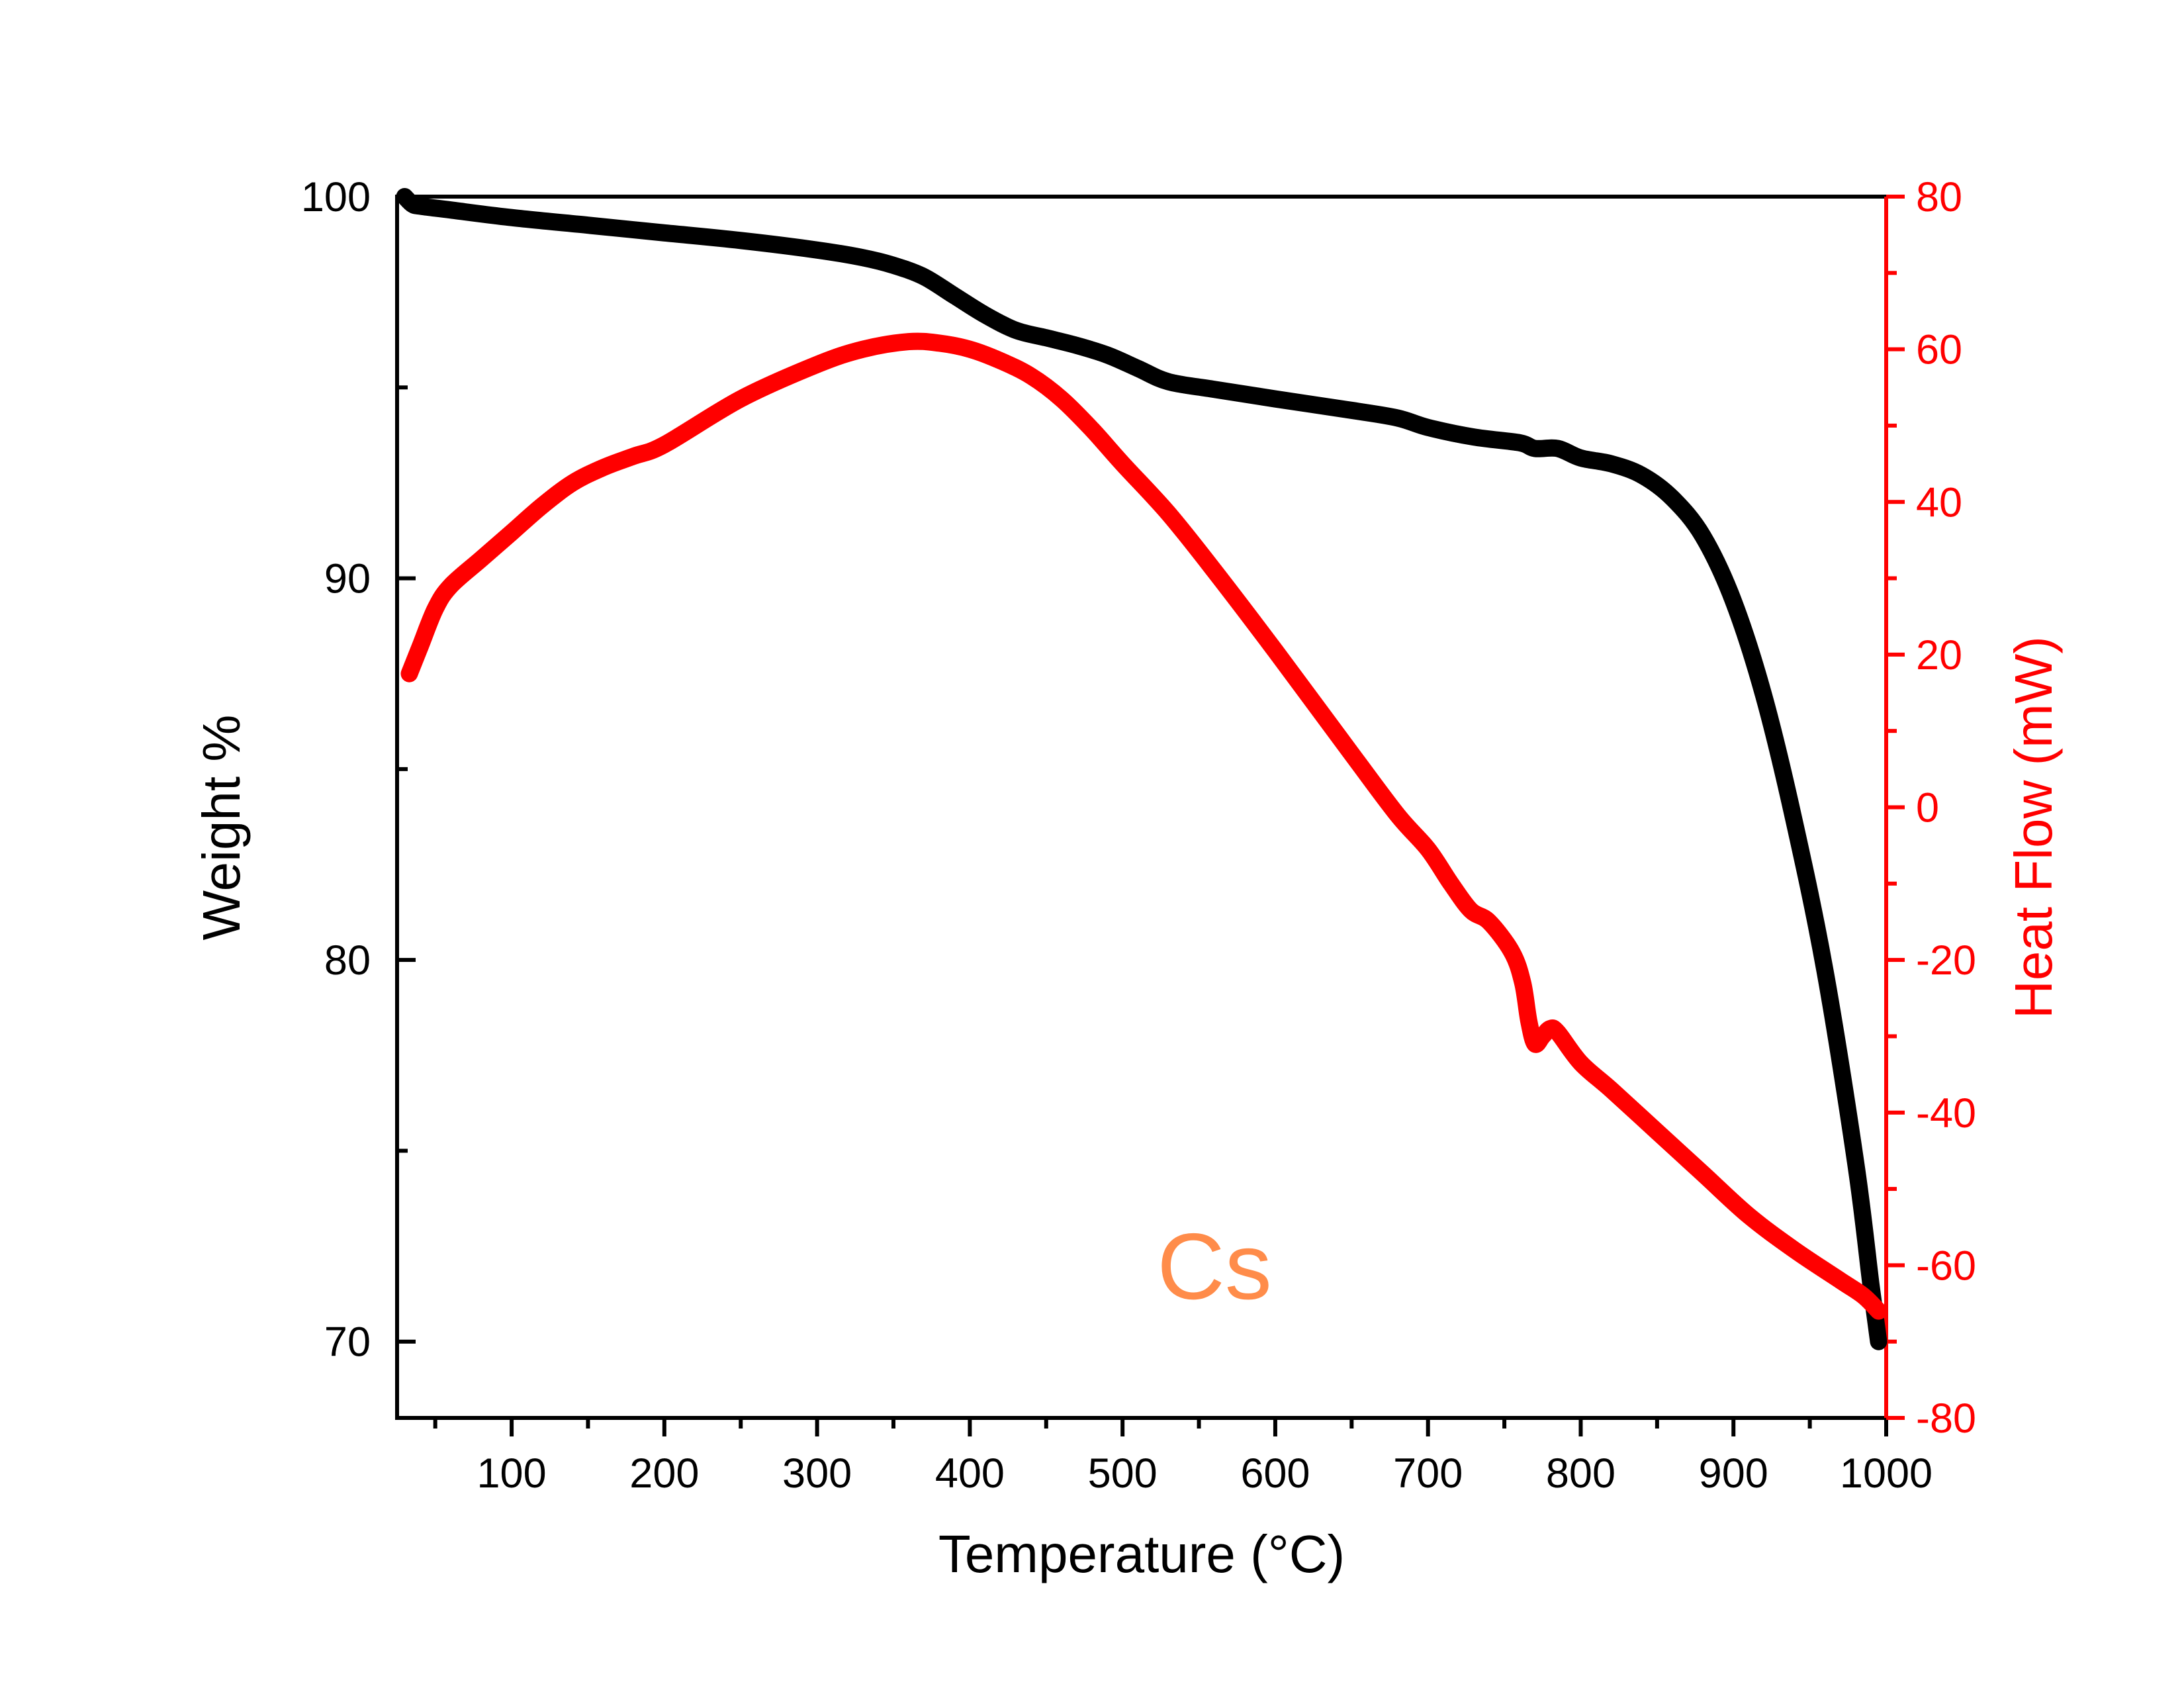  I want to click on x-tick-label: 1000, so click(1886, 1473).